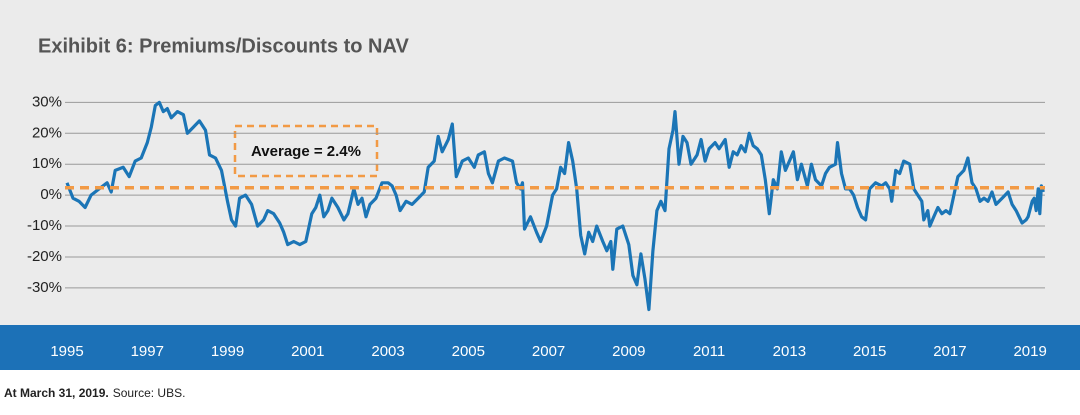 This screenshot has height=415, width=1080. Describe the element at coordinates (149, 393) in the screenshot. I see `source: Source: UBS.` at that location.